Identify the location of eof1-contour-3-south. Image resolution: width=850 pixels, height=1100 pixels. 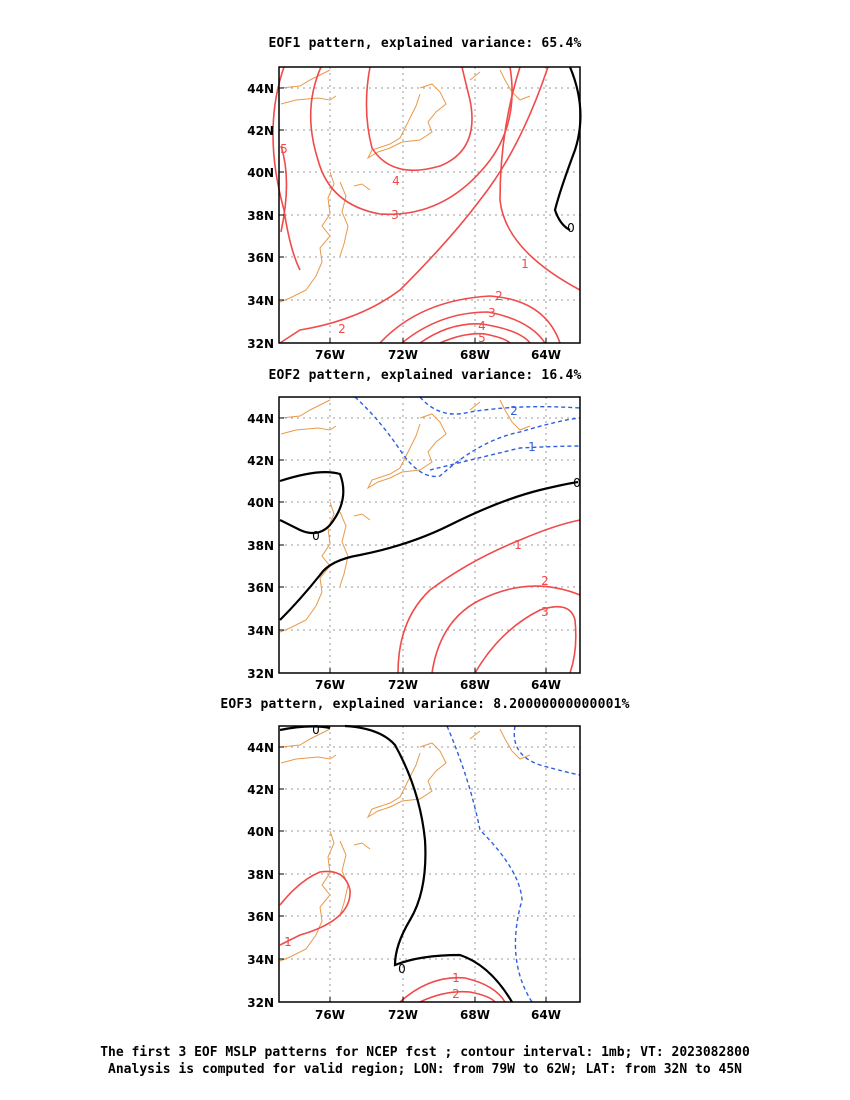
(473, 327).